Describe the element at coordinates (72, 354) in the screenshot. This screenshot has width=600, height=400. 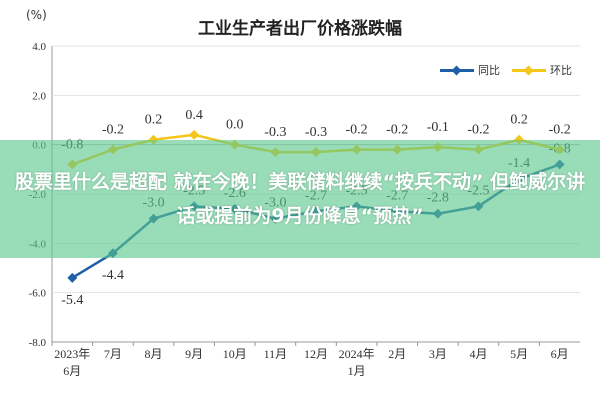
I see `x-tick-label: 2023年` at that location.